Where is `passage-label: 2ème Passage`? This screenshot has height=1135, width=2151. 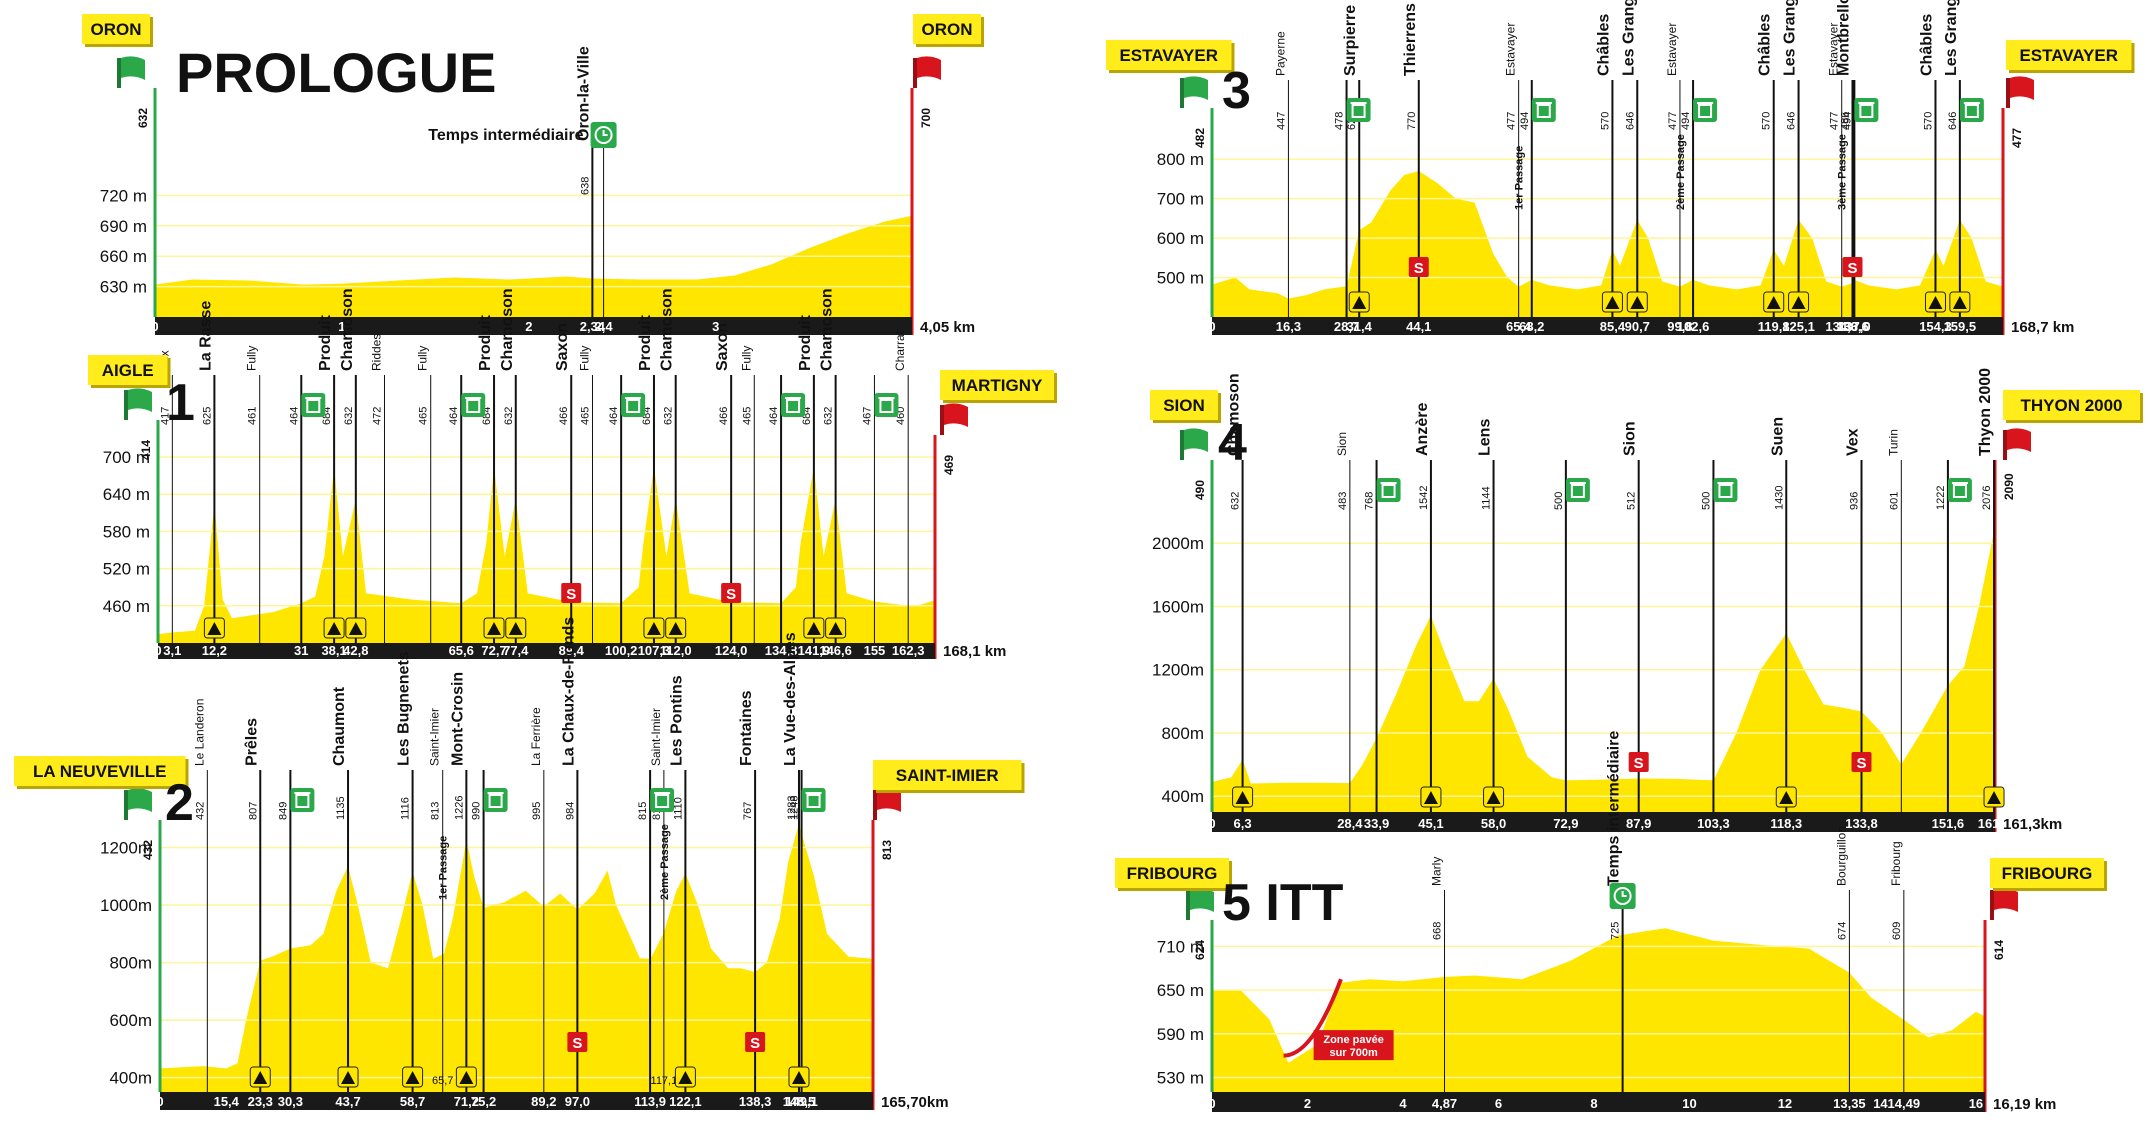 passage-label: 2ème Passage is located at coordinates (1681, 172).